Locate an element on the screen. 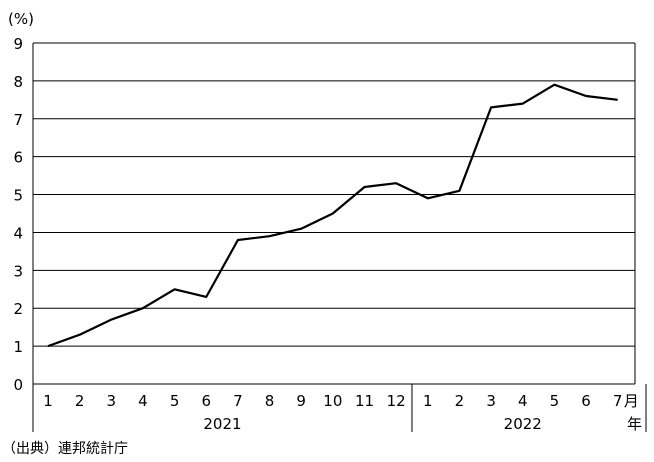 The image size is (654, 462). y-tick-label-5: 5 is located at coordinates (18, 196).